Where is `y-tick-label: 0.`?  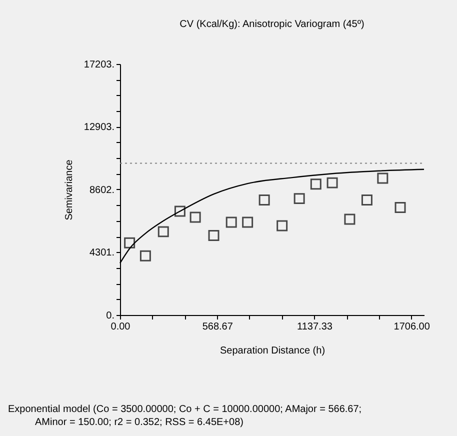
y-tick-label: 0. is located at coordinates (110, 316).